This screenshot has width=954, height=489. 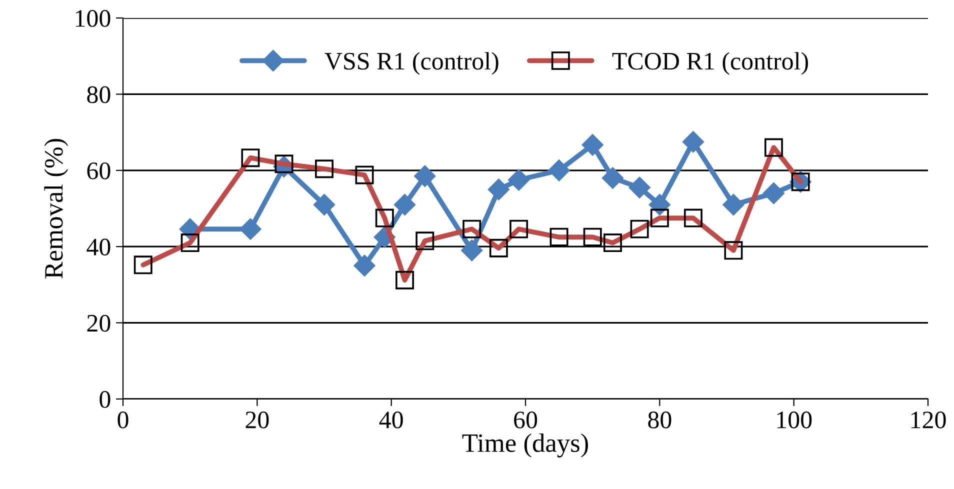 I want to click on y-tick-label: 100, so click(x=93, y=18).